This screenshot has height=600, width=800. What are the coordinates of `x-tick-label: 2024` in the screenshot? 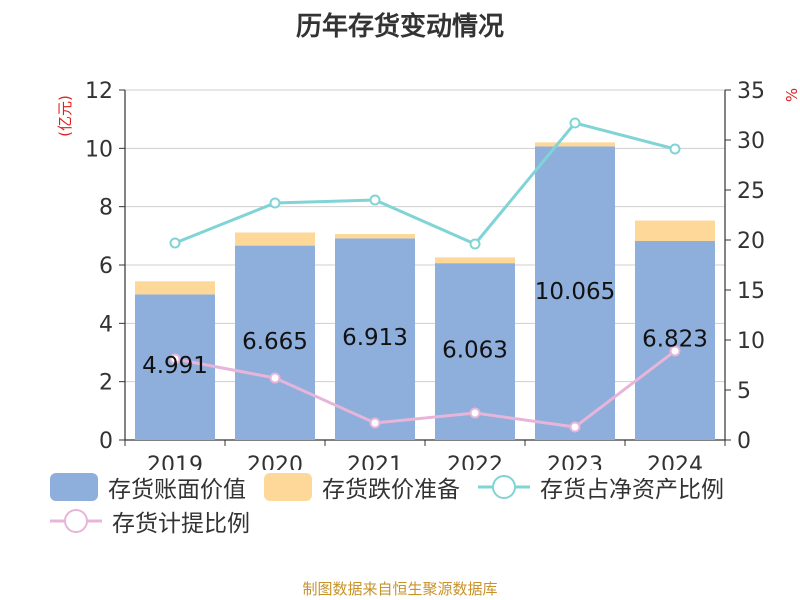 It's located at (675, 461).